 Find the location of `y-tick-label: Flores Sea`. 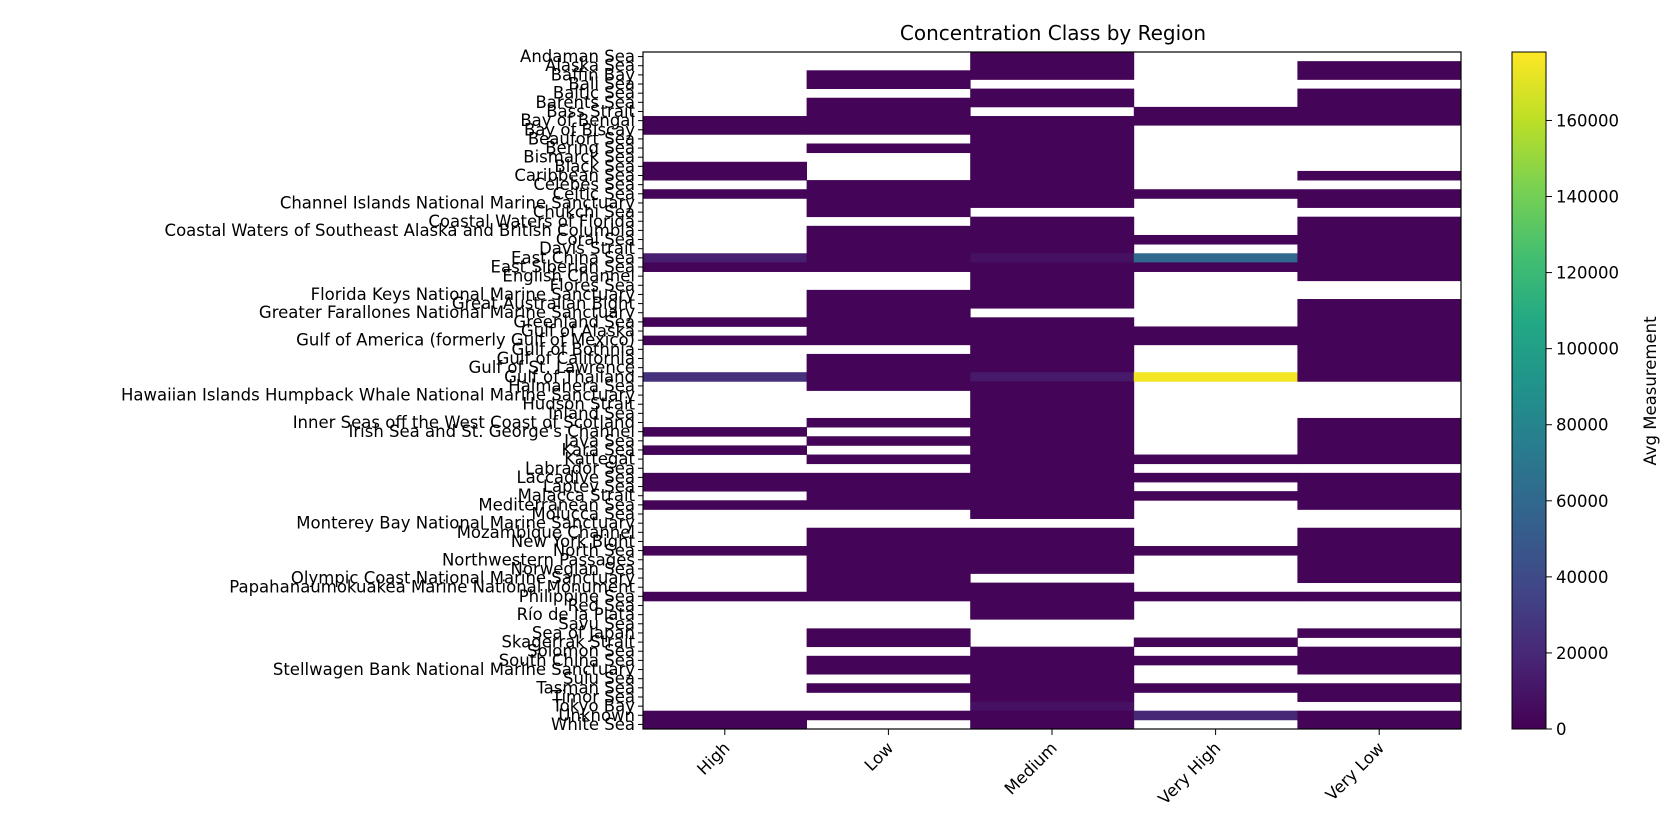

y-tick-label: Flores Sea is located at coordinates (592, 285).